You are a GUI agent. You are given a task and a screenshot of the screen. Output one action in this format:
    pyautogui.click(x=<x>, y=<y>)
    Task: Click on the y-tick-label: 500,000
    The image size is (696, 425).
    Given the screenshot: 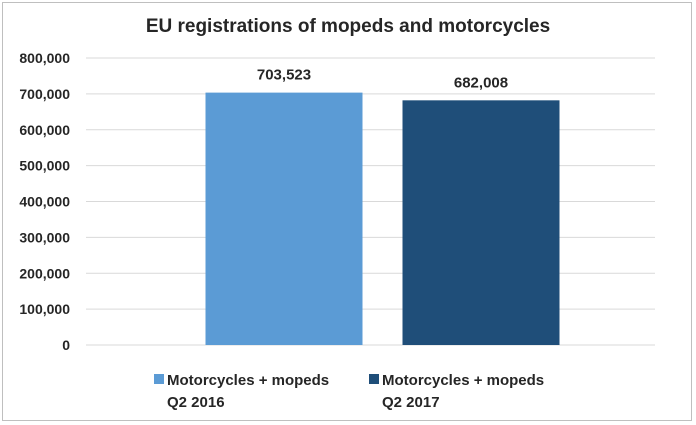 What is the action you would take?
    pyautogui.click(x=44, y=166)
    